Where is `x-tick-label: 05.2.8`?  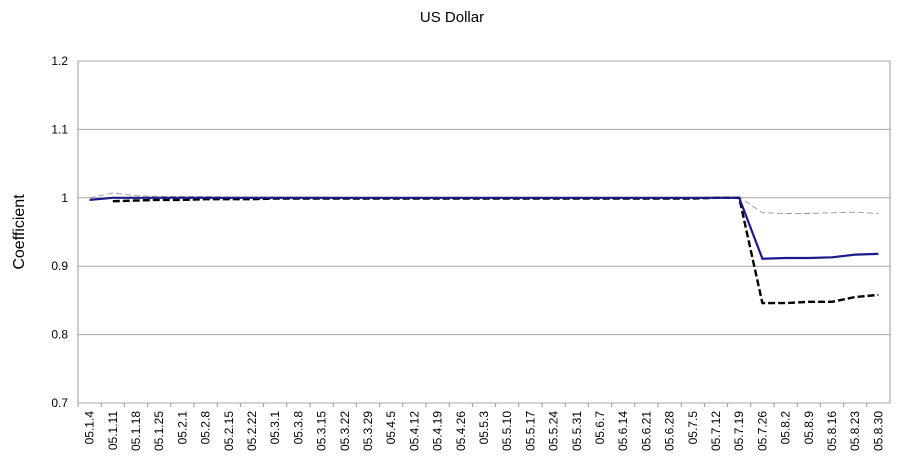 x-tick-label: 05.2.8 is located at coordinates (206, 428).